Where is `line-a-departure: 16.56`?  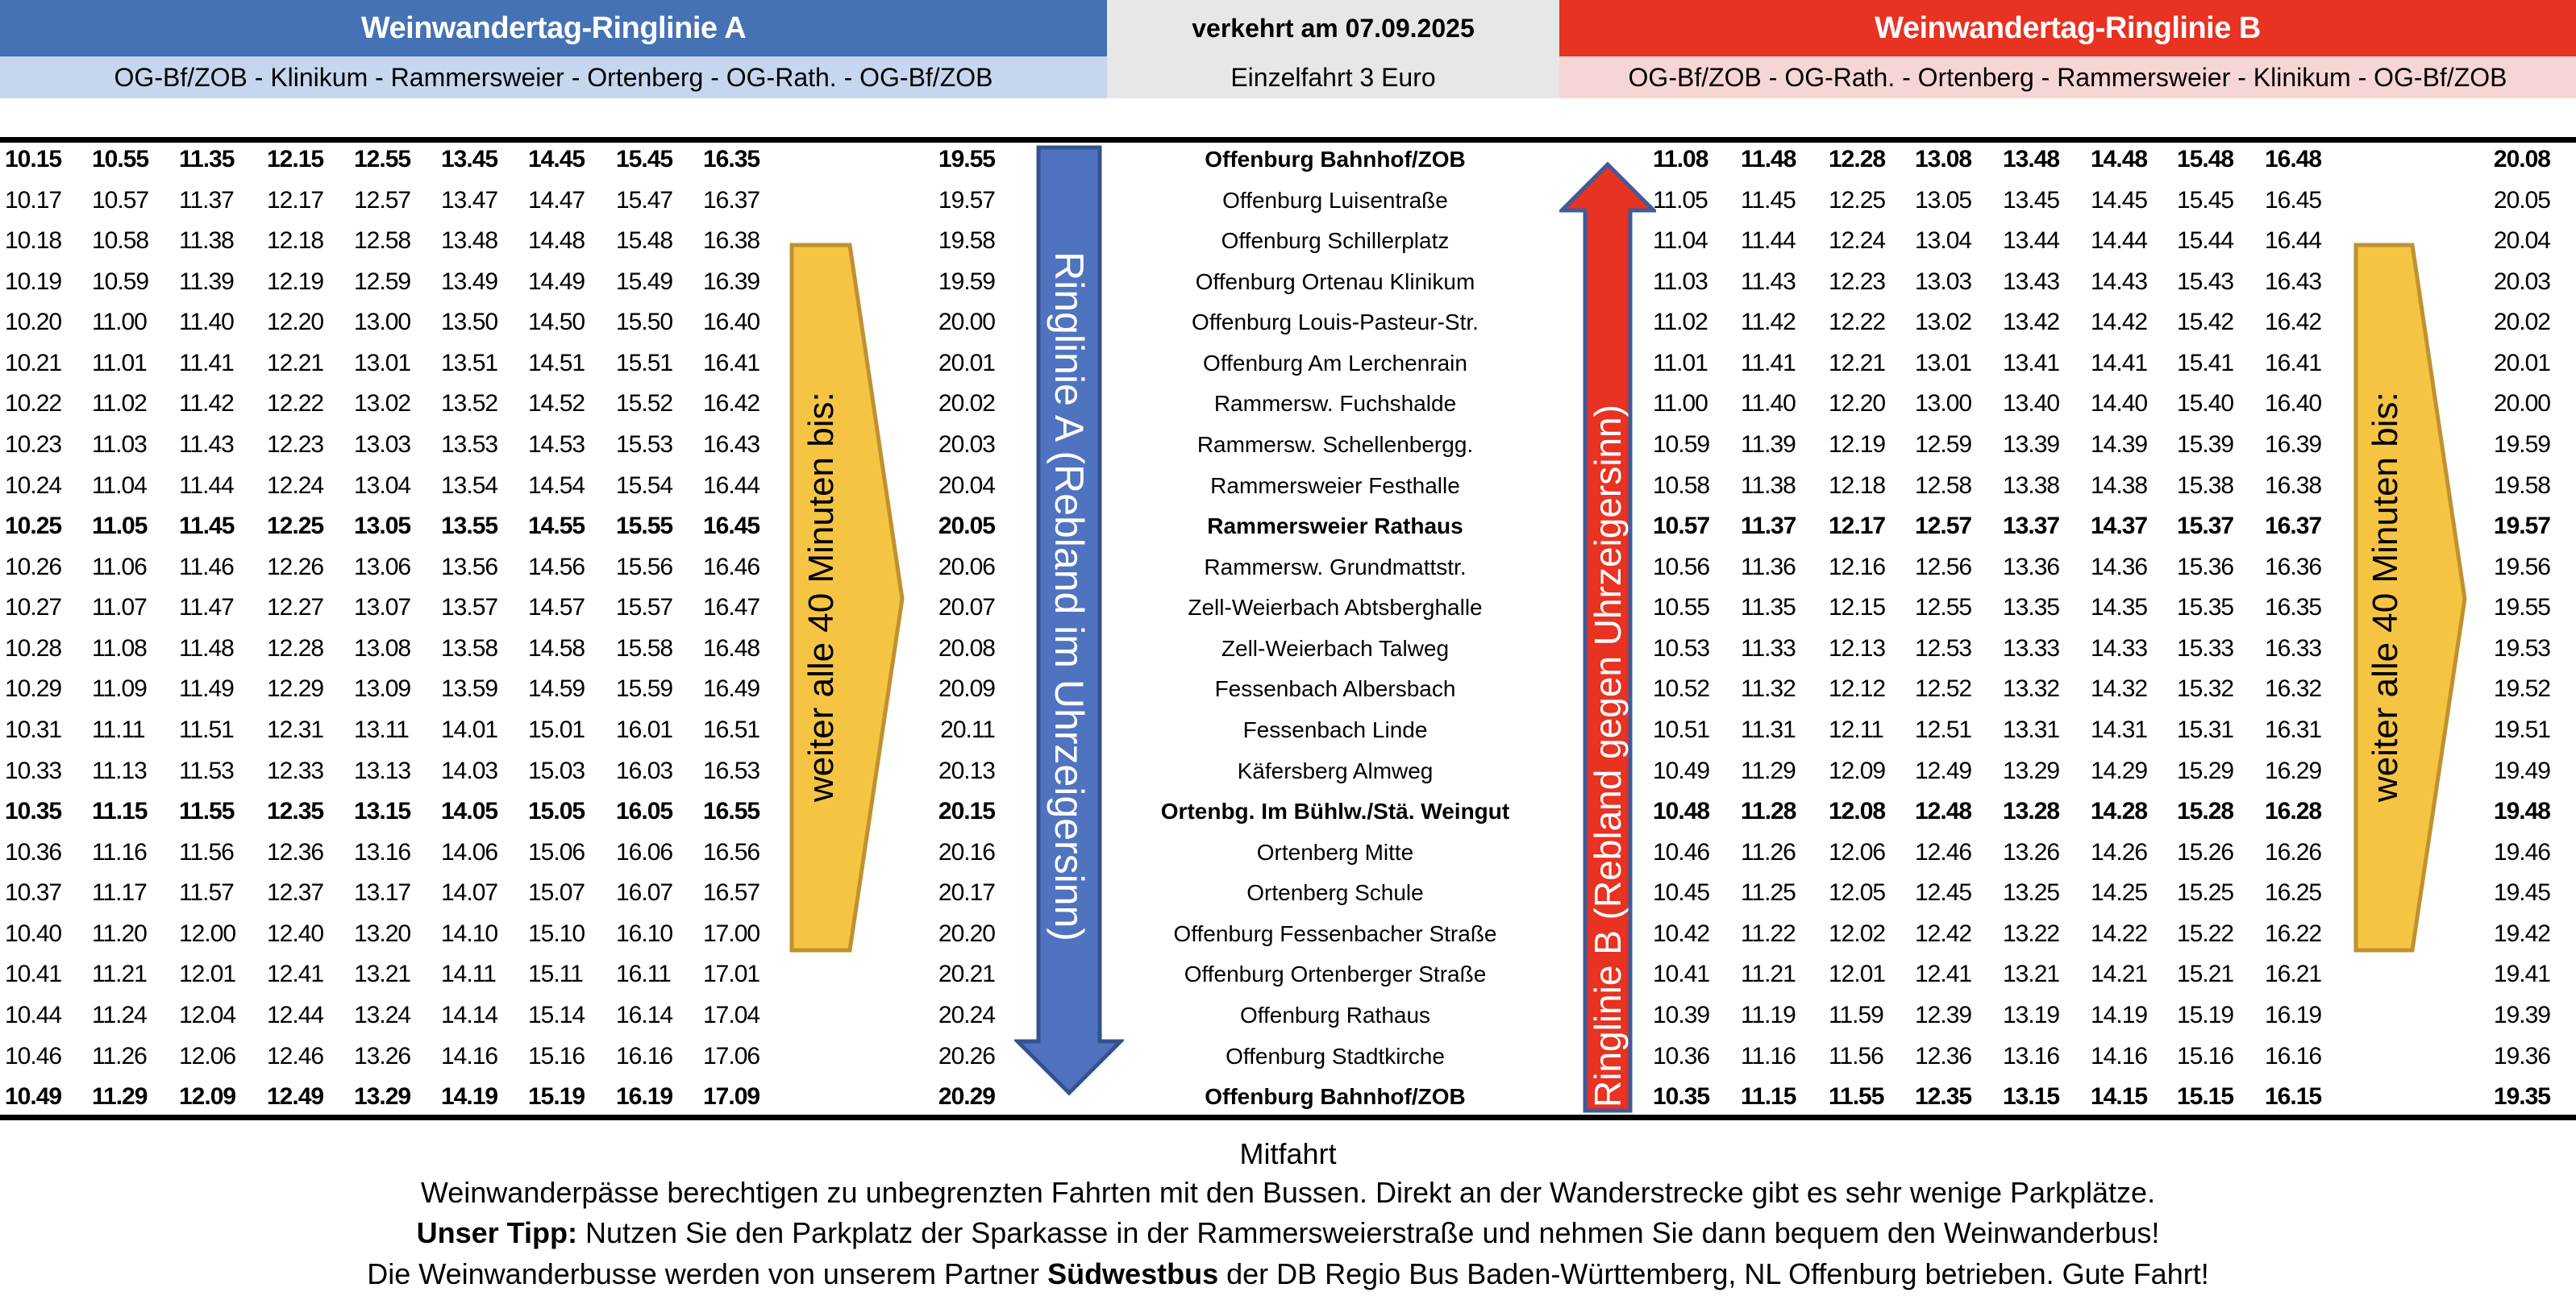 line-a-departure: 16.56 is located at coordinates (732, 852).